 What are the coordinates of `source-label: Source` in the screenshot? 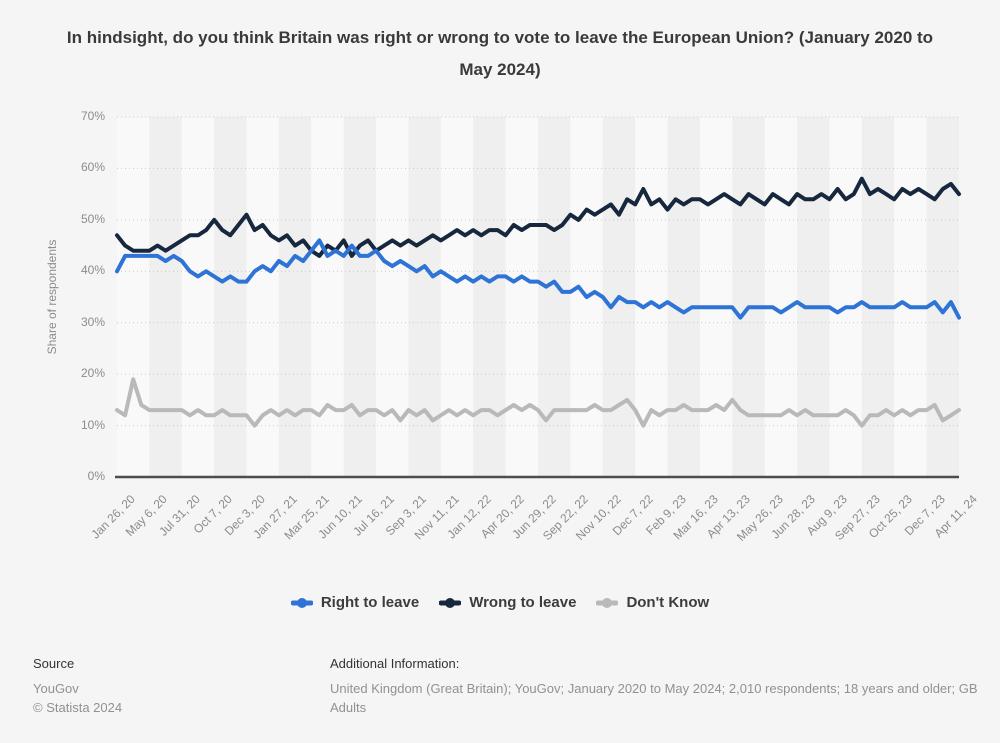 It's located at (54, 663).